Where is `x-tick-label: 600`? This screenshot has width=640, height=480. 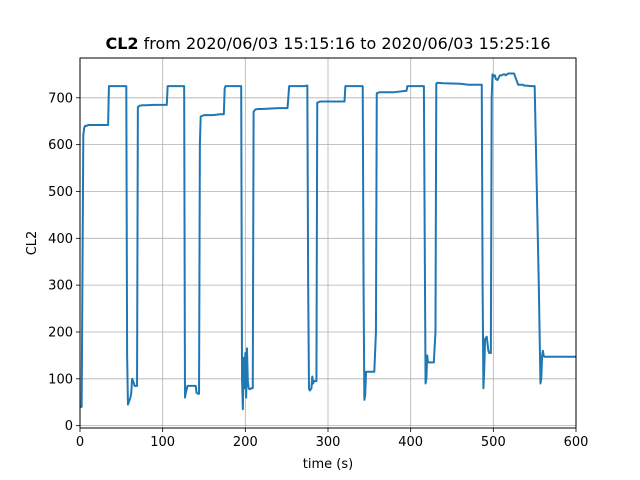 x-tick-label: 600 is located at coordinates (576, 442).